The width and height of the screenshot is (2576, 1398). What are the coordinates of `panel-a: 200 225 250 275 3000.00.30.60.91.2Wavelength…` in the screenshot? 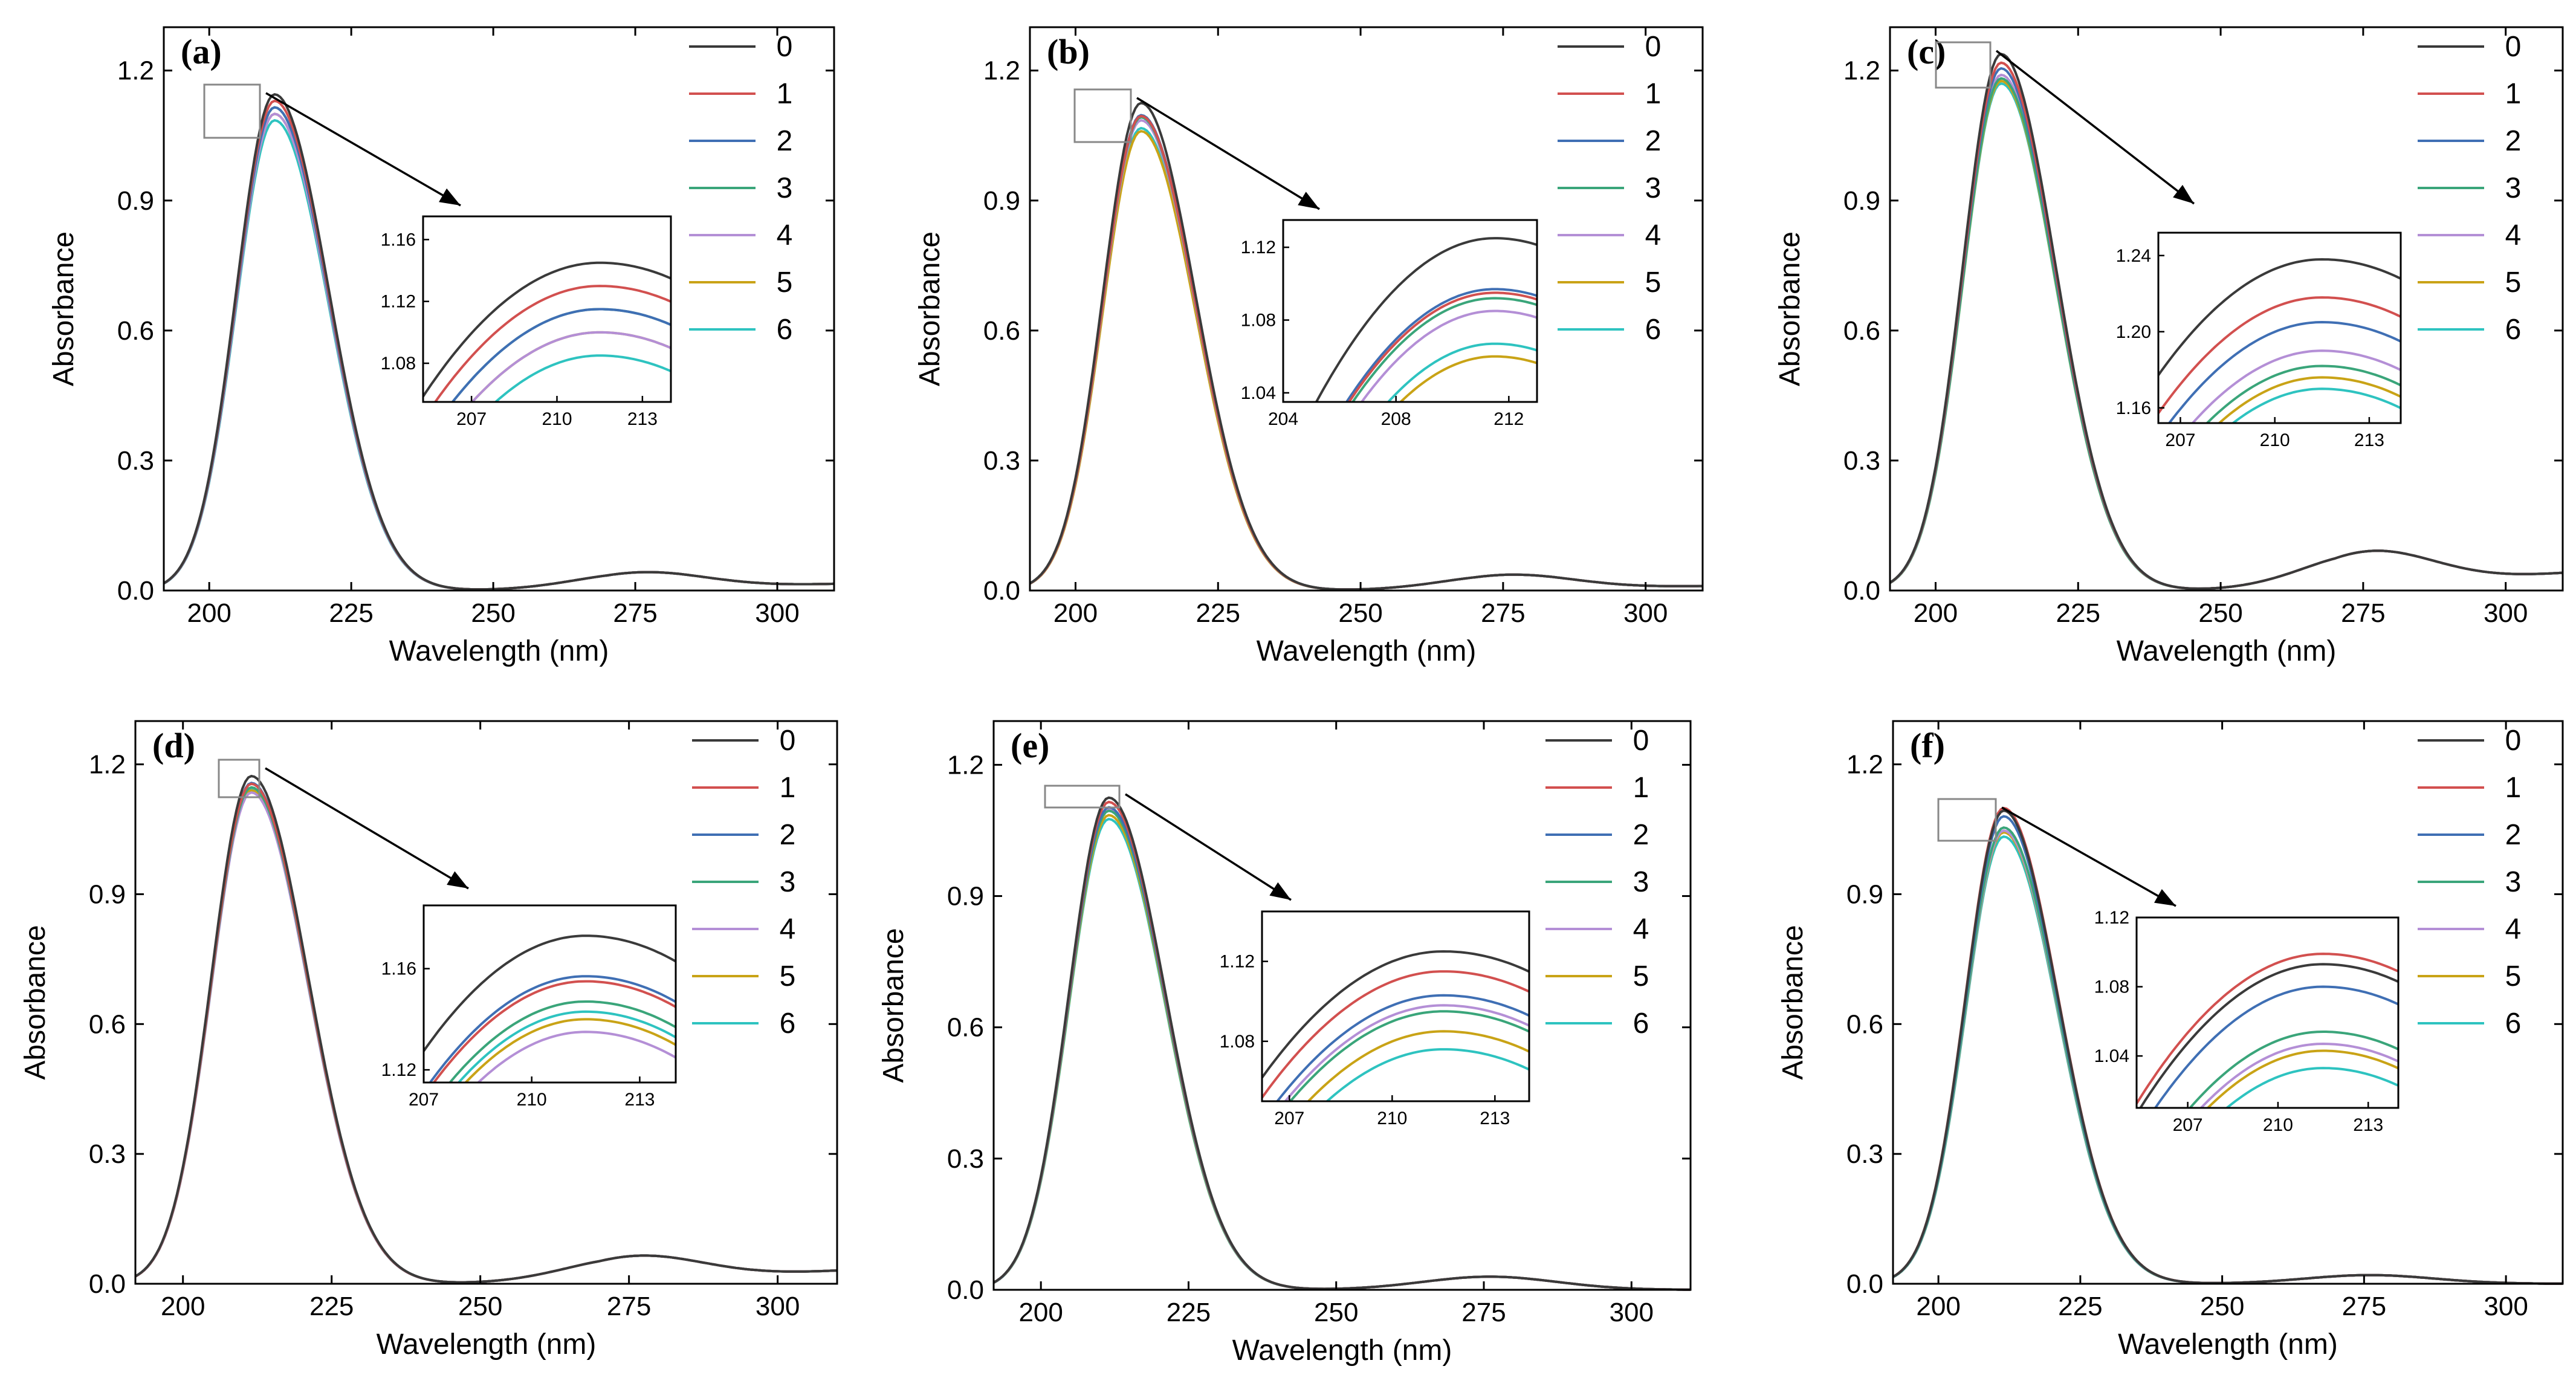 It's located at (441, 346).